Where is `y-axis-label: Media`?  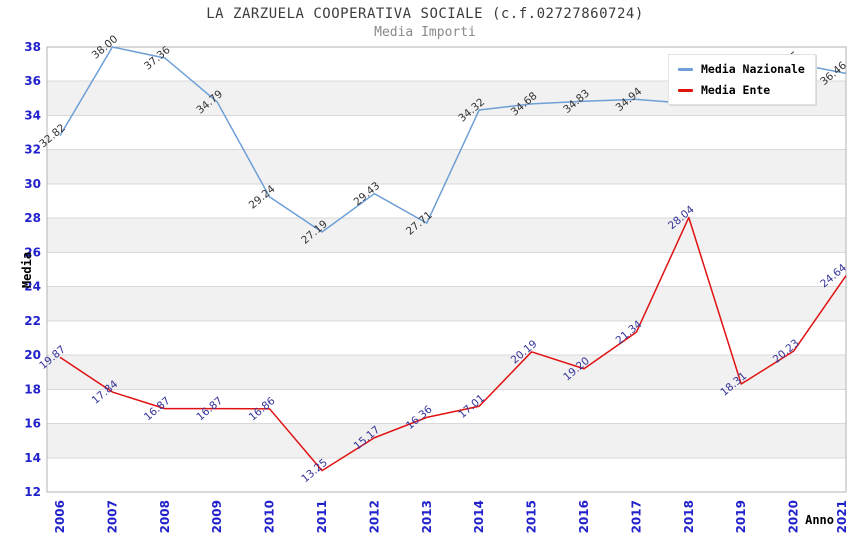
y-axis-label: Media is located at coordinates (27, 270).